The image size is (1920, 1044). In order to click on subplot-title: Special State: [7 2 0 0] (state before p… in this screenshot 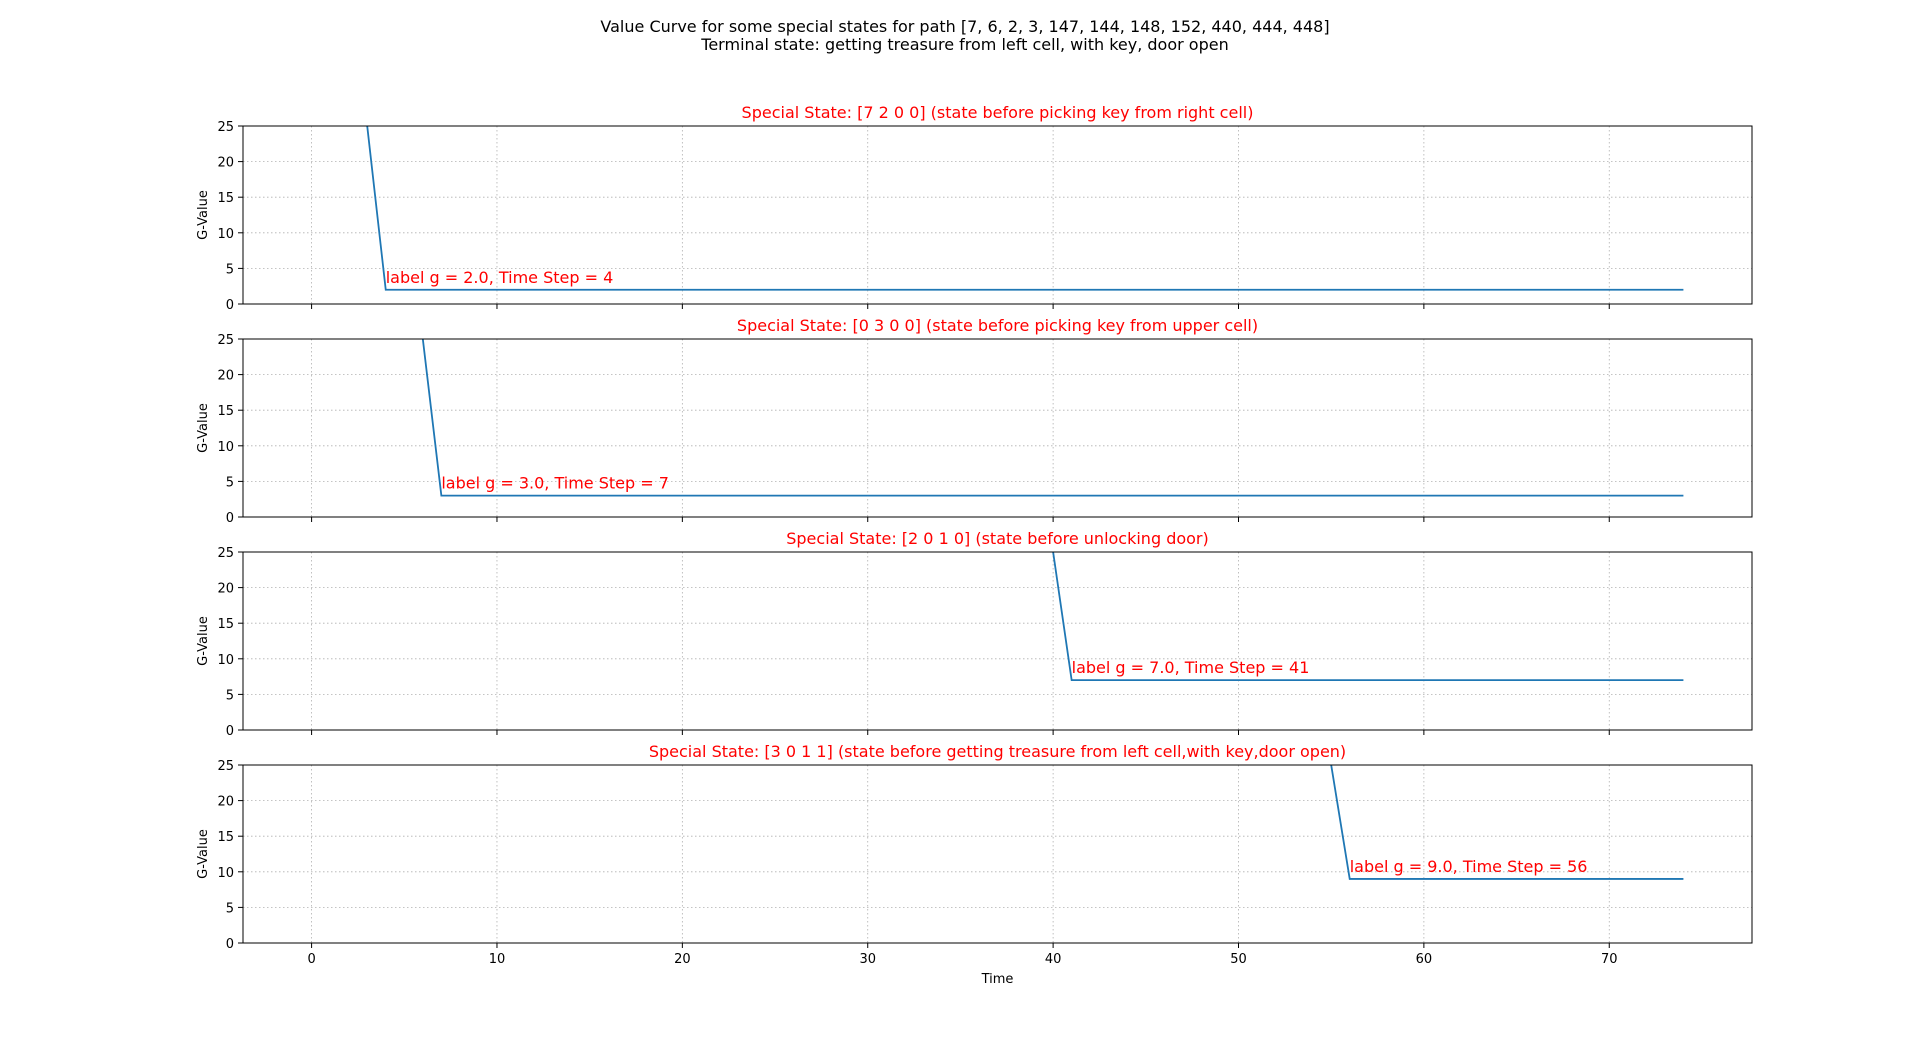, I will do `click(998, 112)`.